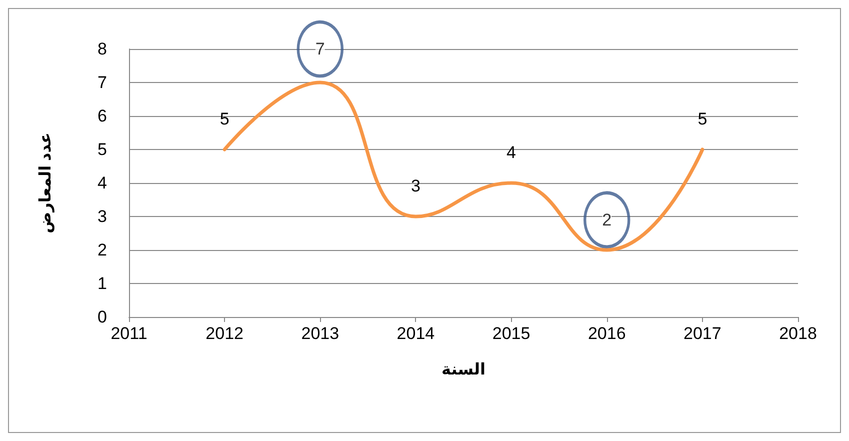 The width and height of the screenshot is (849, 441). What do you see at coordinates (415, 186) in the screenshot?
I see `text: 3` at bounding box center [415, 186].